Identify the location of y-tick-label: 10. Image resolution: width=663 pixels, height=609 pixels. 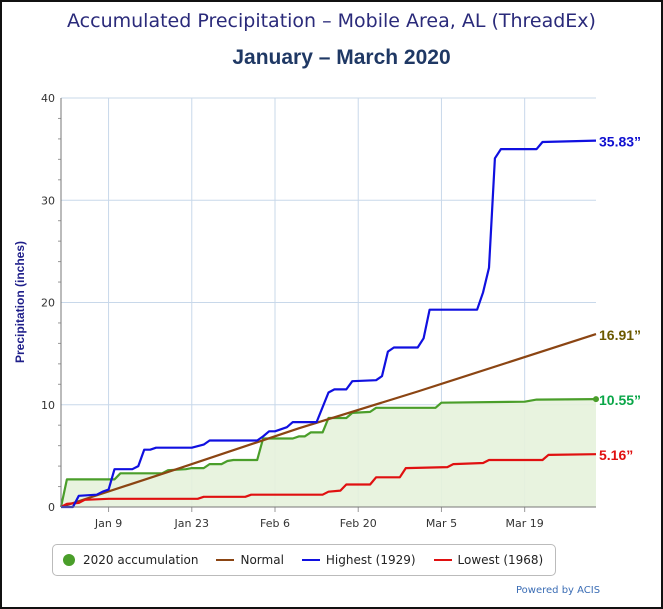
(48, 405).